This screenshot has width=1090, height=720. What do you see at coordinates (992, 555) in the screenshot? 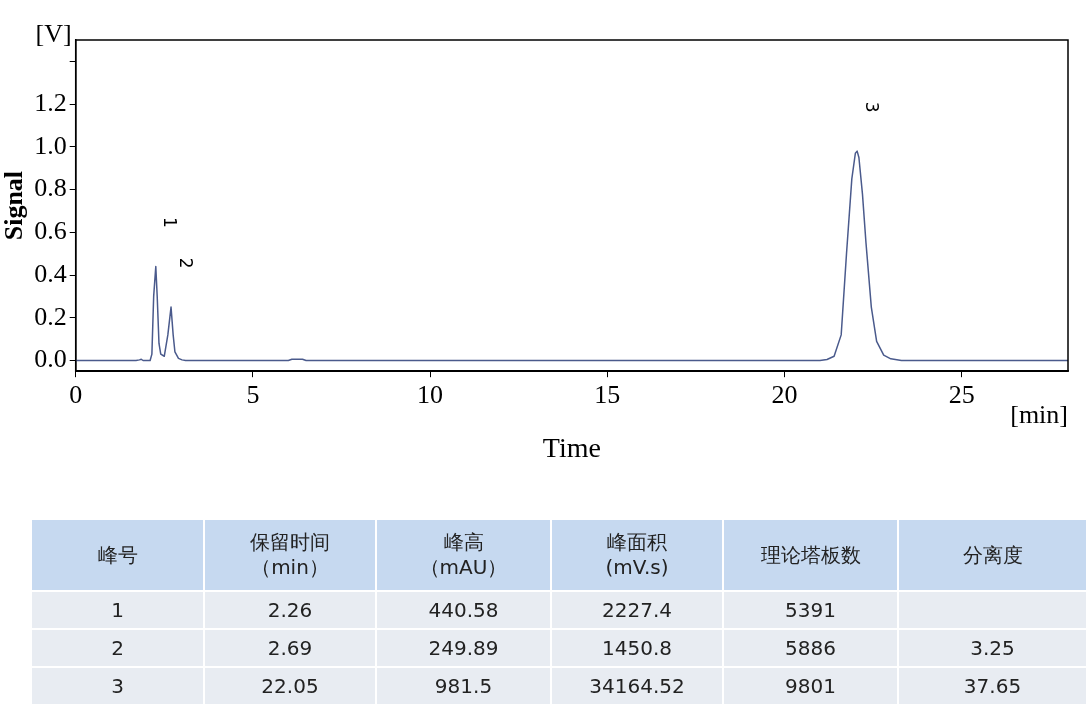
I see `text: 分离度` at bounding box center [992, 555].